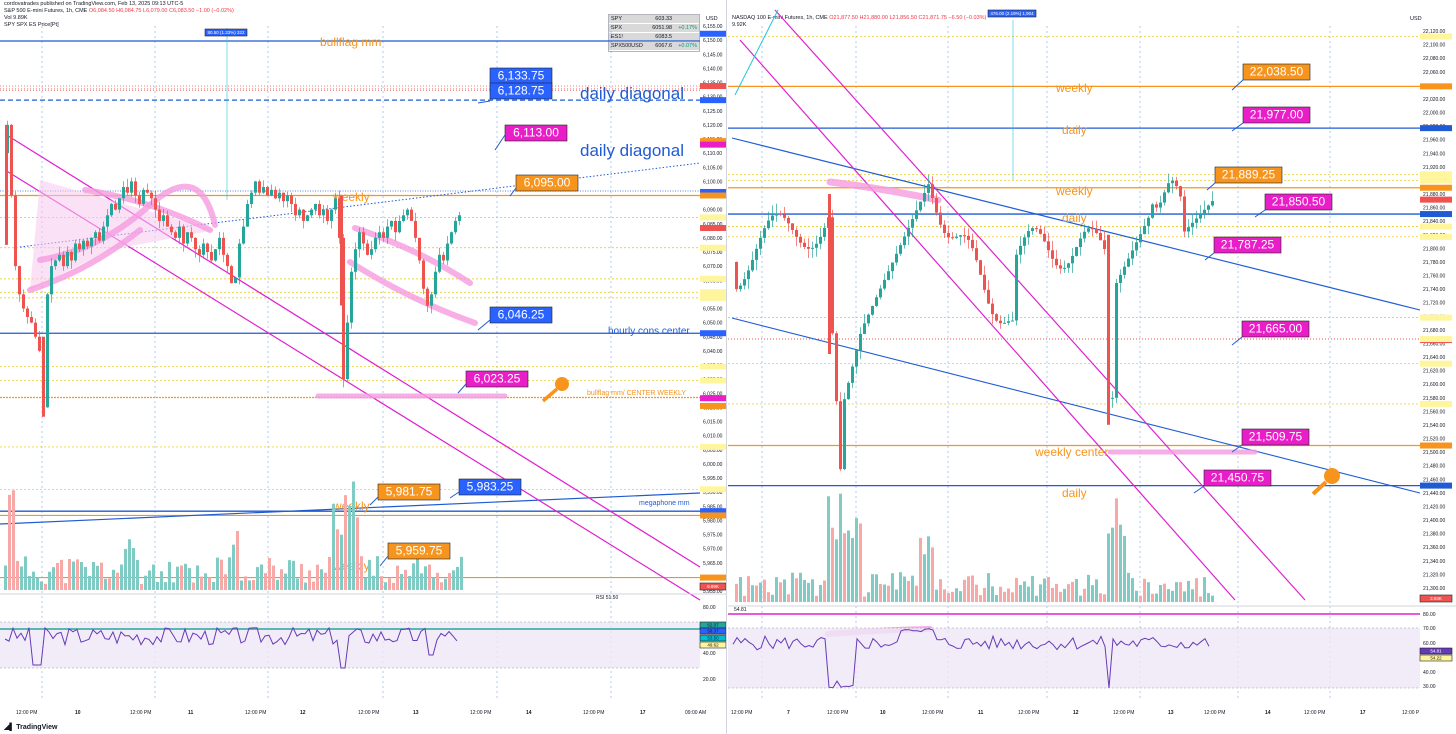 This screenshot has height=734, width=1456. What do you see at coordinates (1436, 598) in the screenshot?
I see `right-vol-tag-text: 3.93K` at bounding box center [1436, 598].